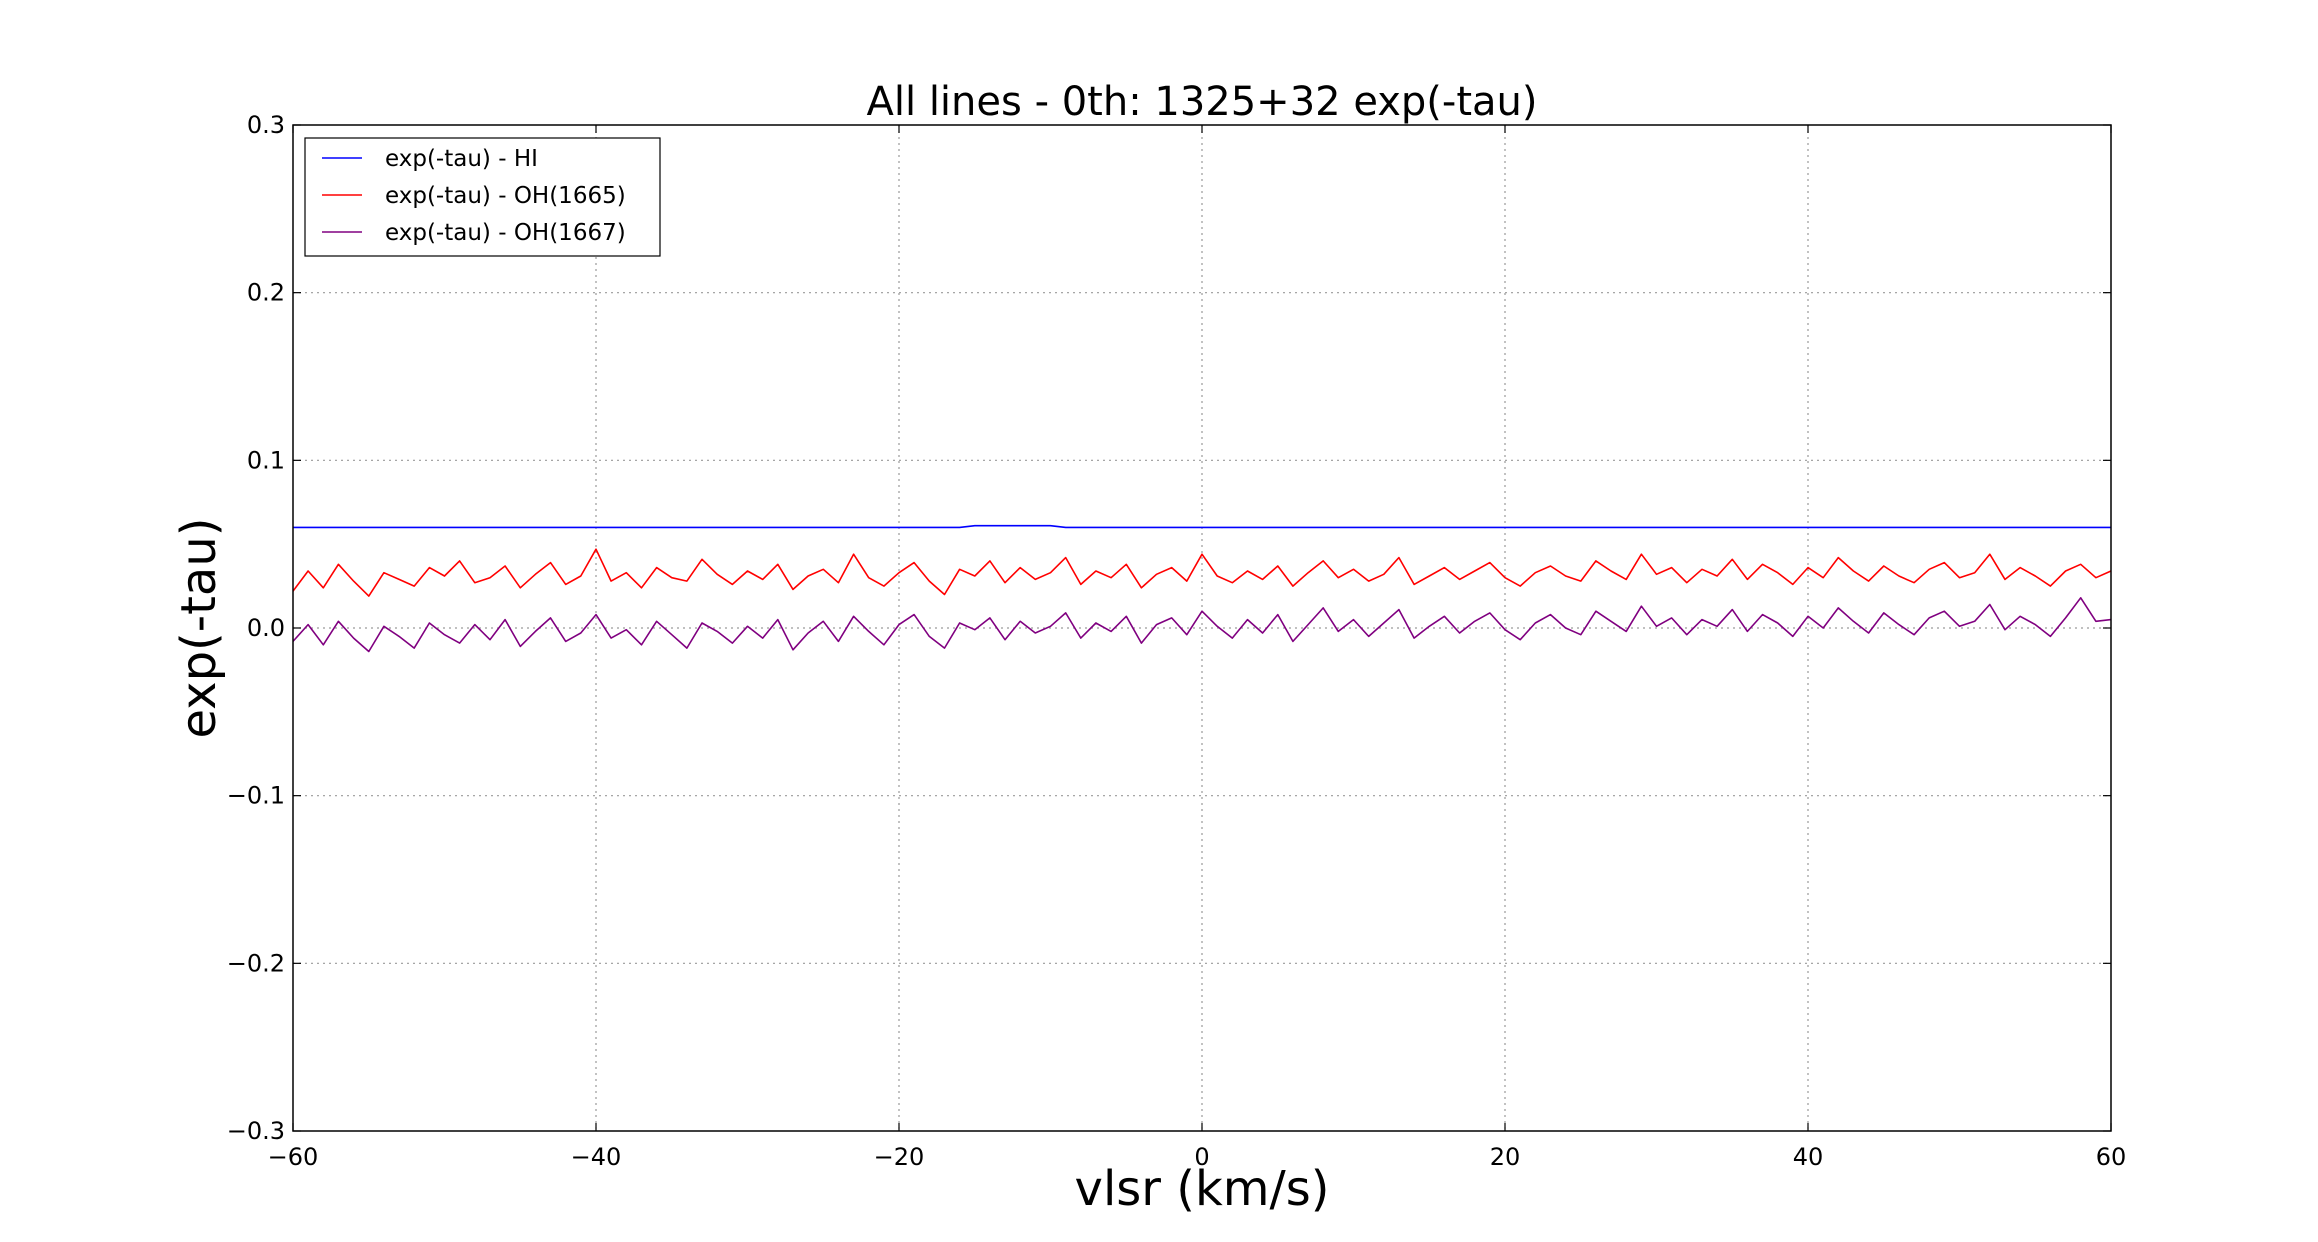 This screenshot has width=2318, height=1242. What do you see at coordinates (1202, 1189) in the screenshot?
I see `x-axis-label: vlsr (km/s)` at bounding box center [1202, 1189].